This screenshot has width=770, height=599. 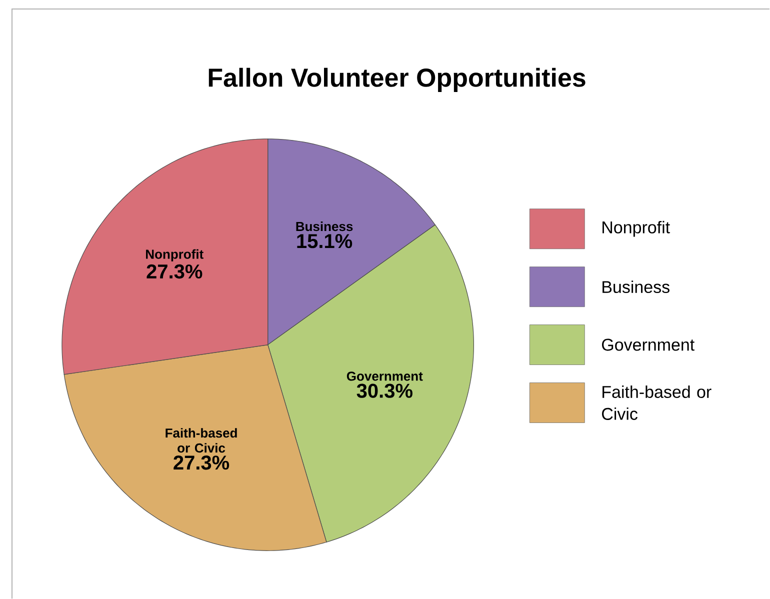 I want to click on slice-label: Faith-based or Civic, so click(x=201, y=440).